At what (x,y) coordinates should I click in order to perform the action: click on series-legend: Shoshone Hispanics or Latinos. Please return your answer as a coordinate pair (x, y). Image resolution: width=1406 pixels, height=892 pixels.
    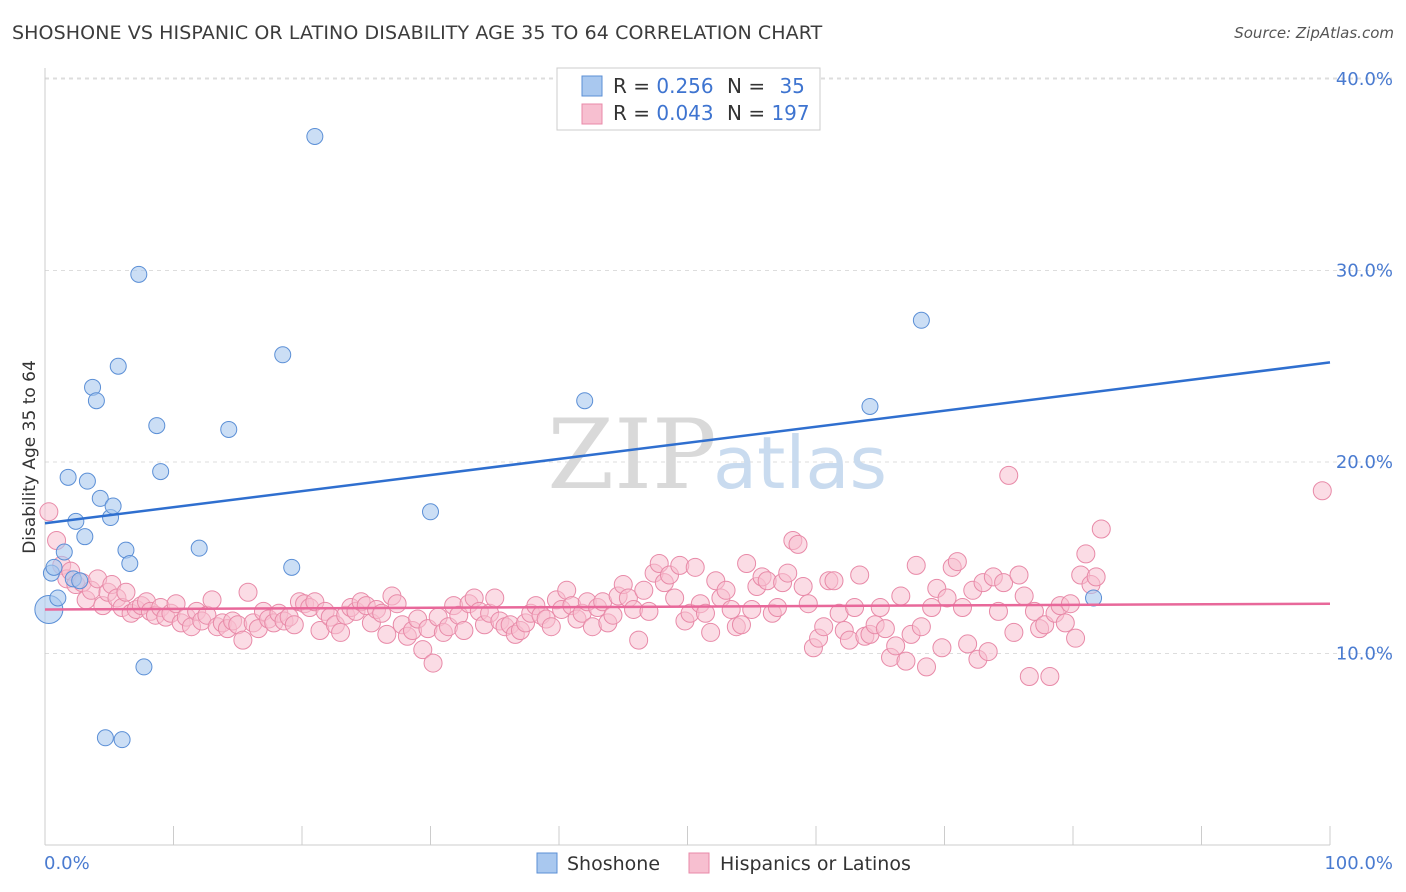
    Looking at the image, I should click on (723, 863).